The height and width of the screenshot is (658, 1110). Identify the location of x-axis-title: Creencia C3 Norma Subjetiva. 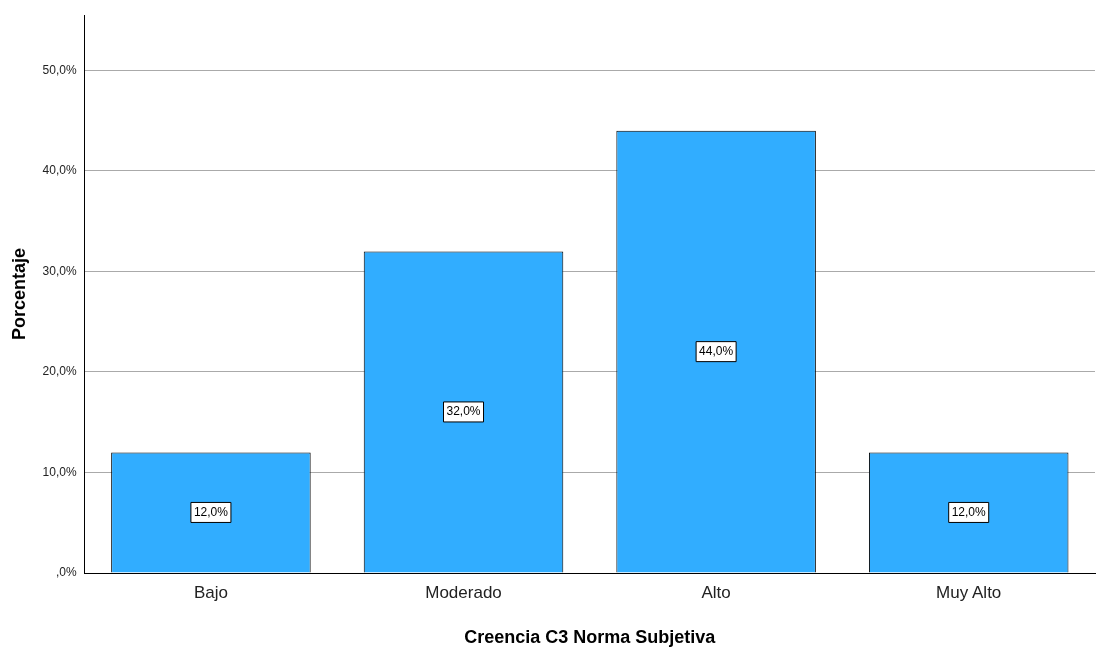
(590, 637).